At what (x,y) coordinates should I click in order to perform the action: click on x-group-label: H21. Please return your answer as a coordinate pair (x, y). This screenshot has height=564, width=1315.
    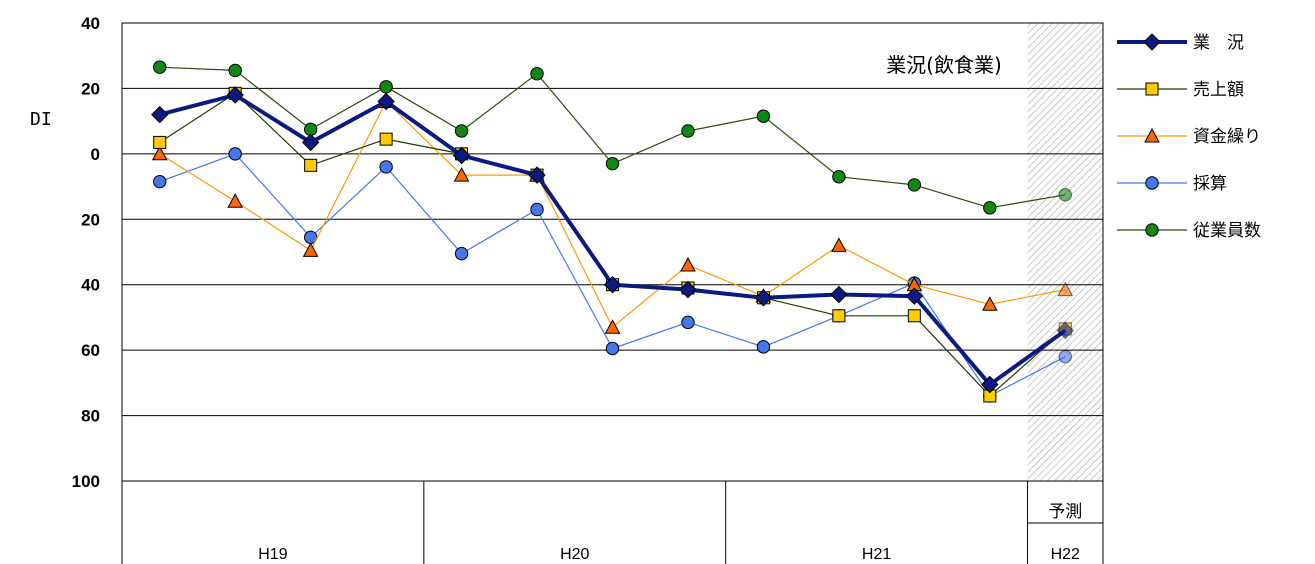
    Looking at the image, I should click on (876, 554).